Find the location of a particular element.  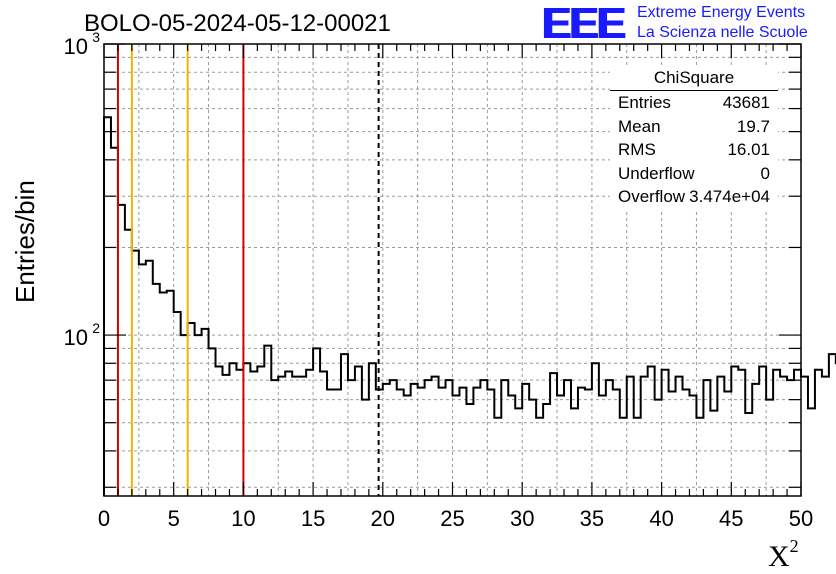

stats-value: 43681 is located at coordinates (746, 102).